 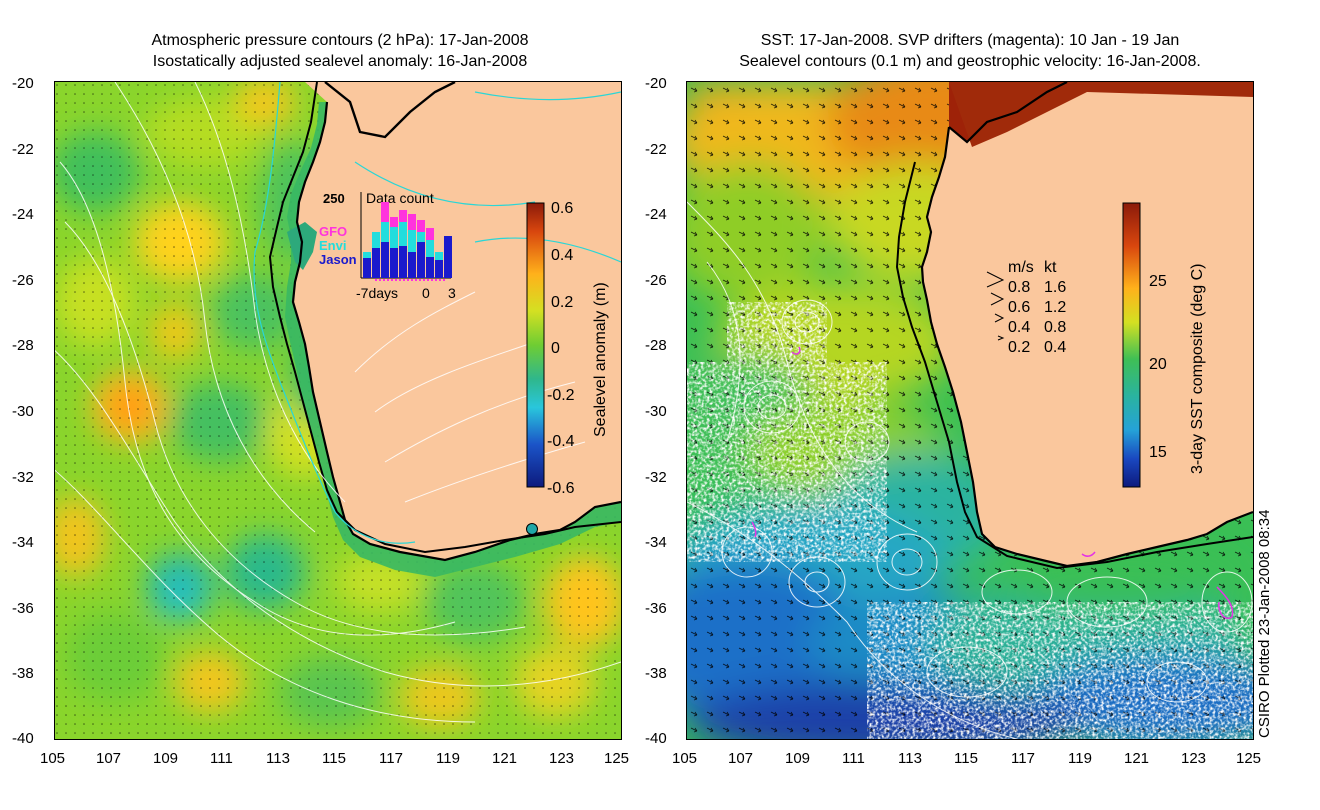 I want to click on sst-colorbar-label: 3-day SST composite (deg C), so click(x=1197, y=369).